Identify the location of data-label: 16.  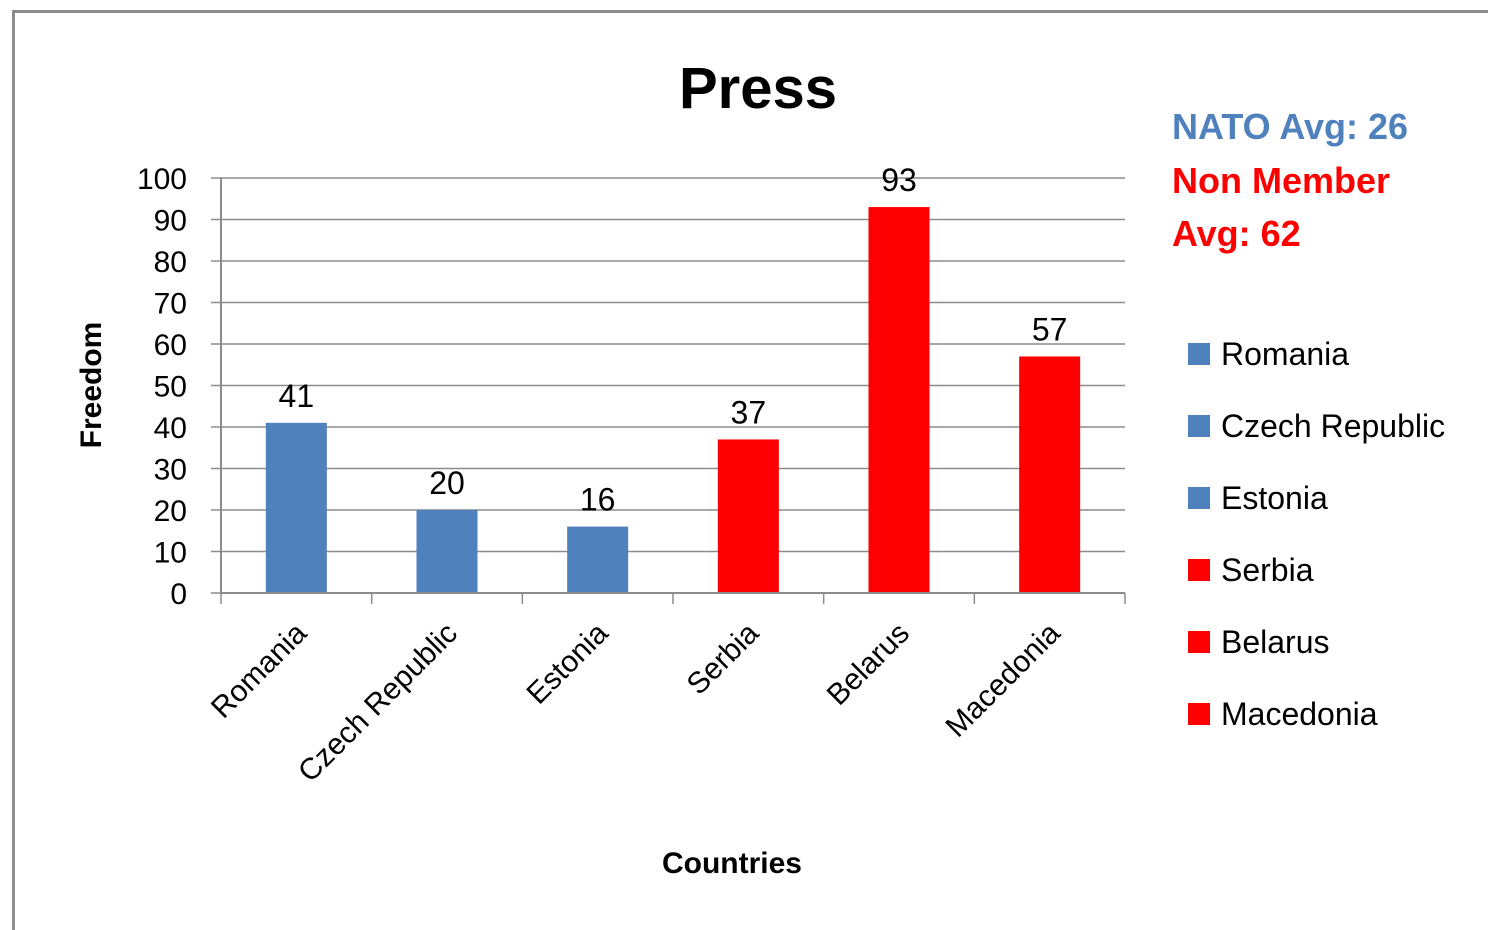
(598, 500).